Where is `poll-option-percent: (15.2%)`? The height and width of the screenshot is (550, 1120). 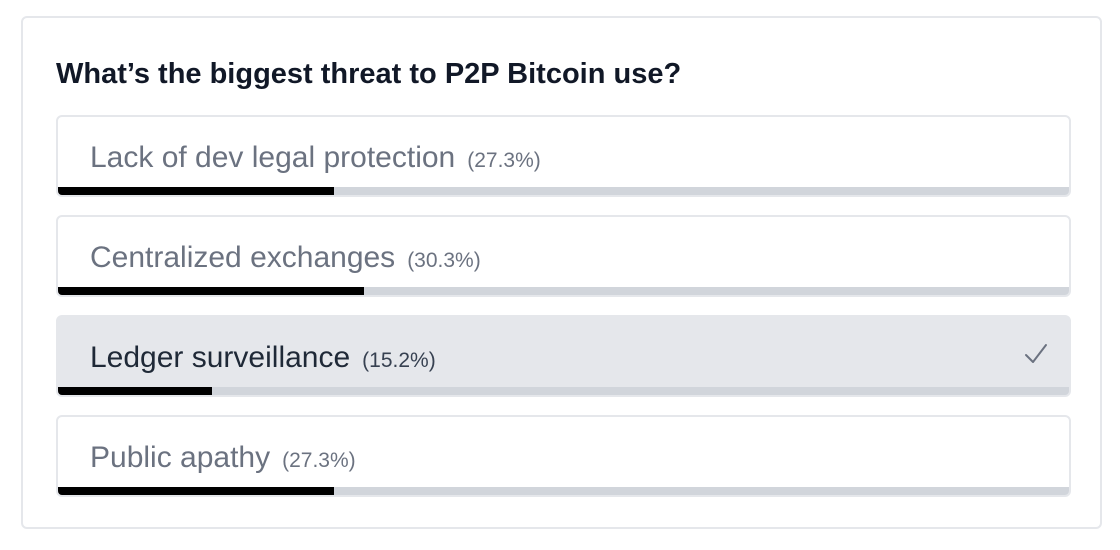
poll-option-percent: (15.2%) is located at coordinates (399, 360).